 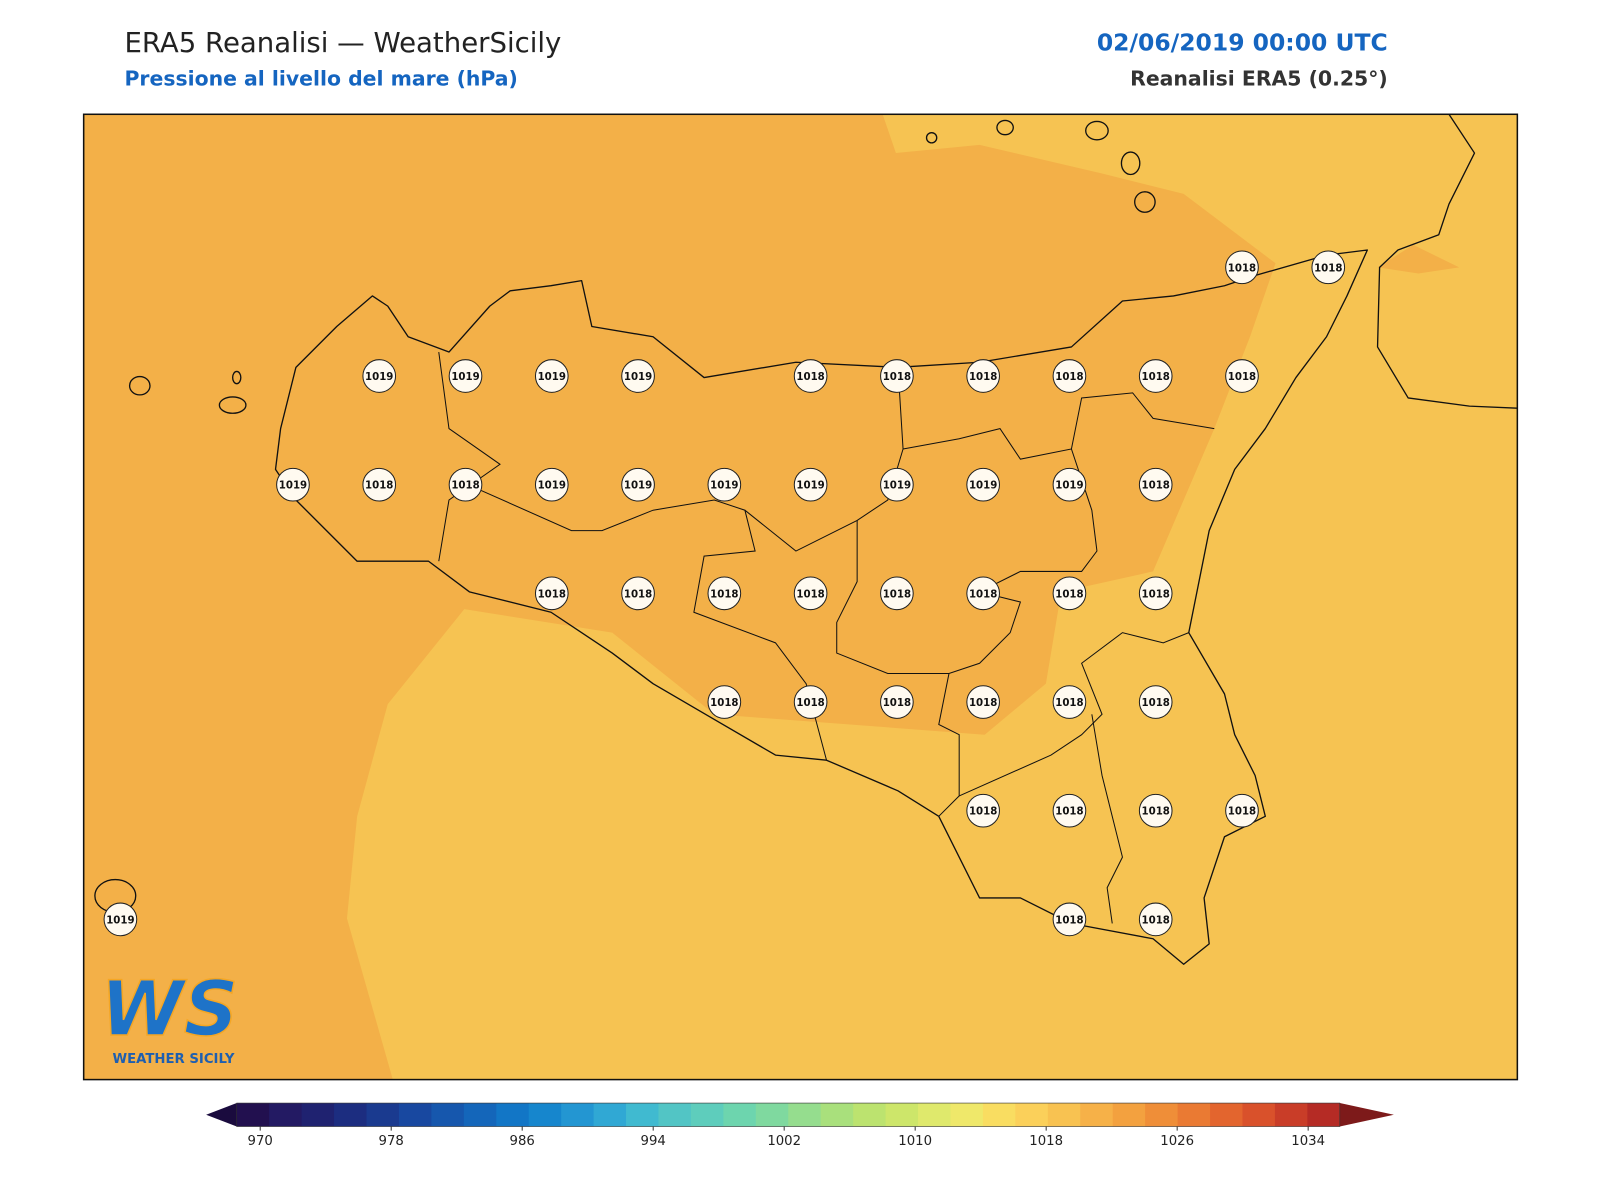 I want to click on colorbar-tick-label: 986, so click(x=522, y=1141).